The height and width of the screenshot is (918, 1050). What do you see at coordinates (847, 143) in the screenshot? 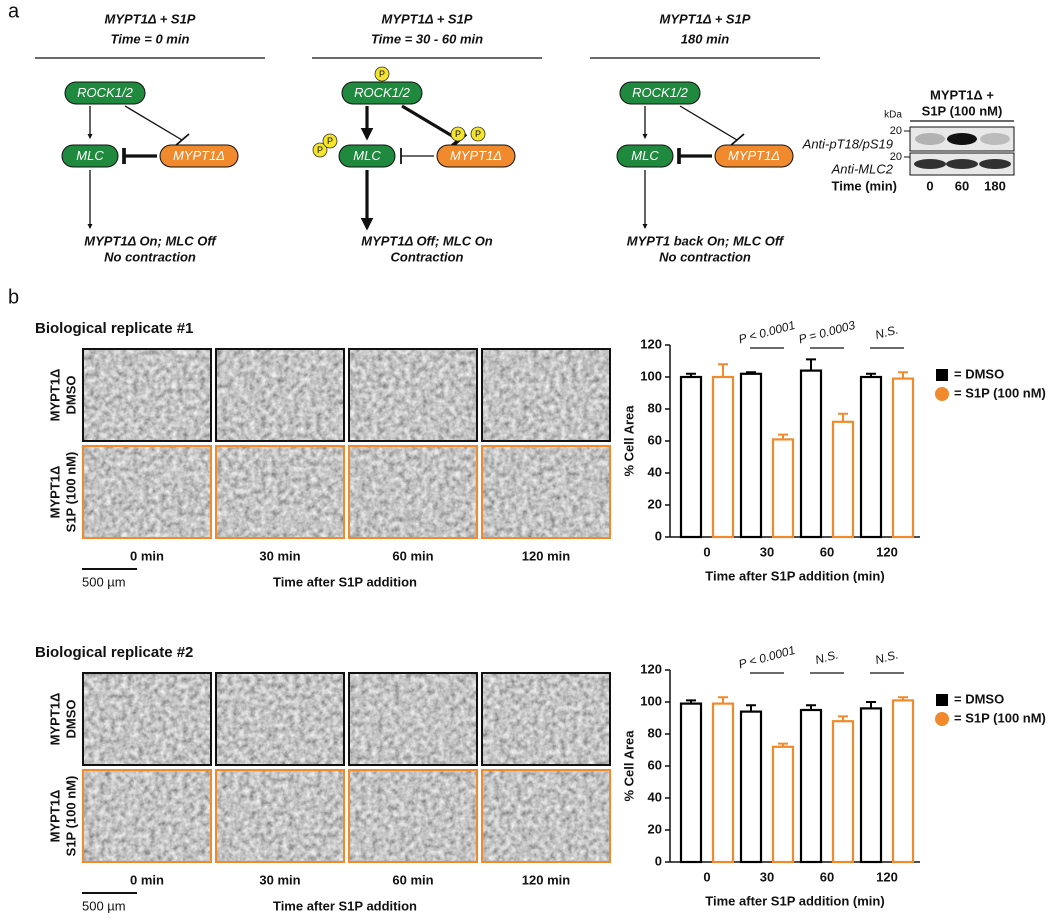
I see `blot-row-label: Anti-pT18/pS19` at bounding box center [847, 143].